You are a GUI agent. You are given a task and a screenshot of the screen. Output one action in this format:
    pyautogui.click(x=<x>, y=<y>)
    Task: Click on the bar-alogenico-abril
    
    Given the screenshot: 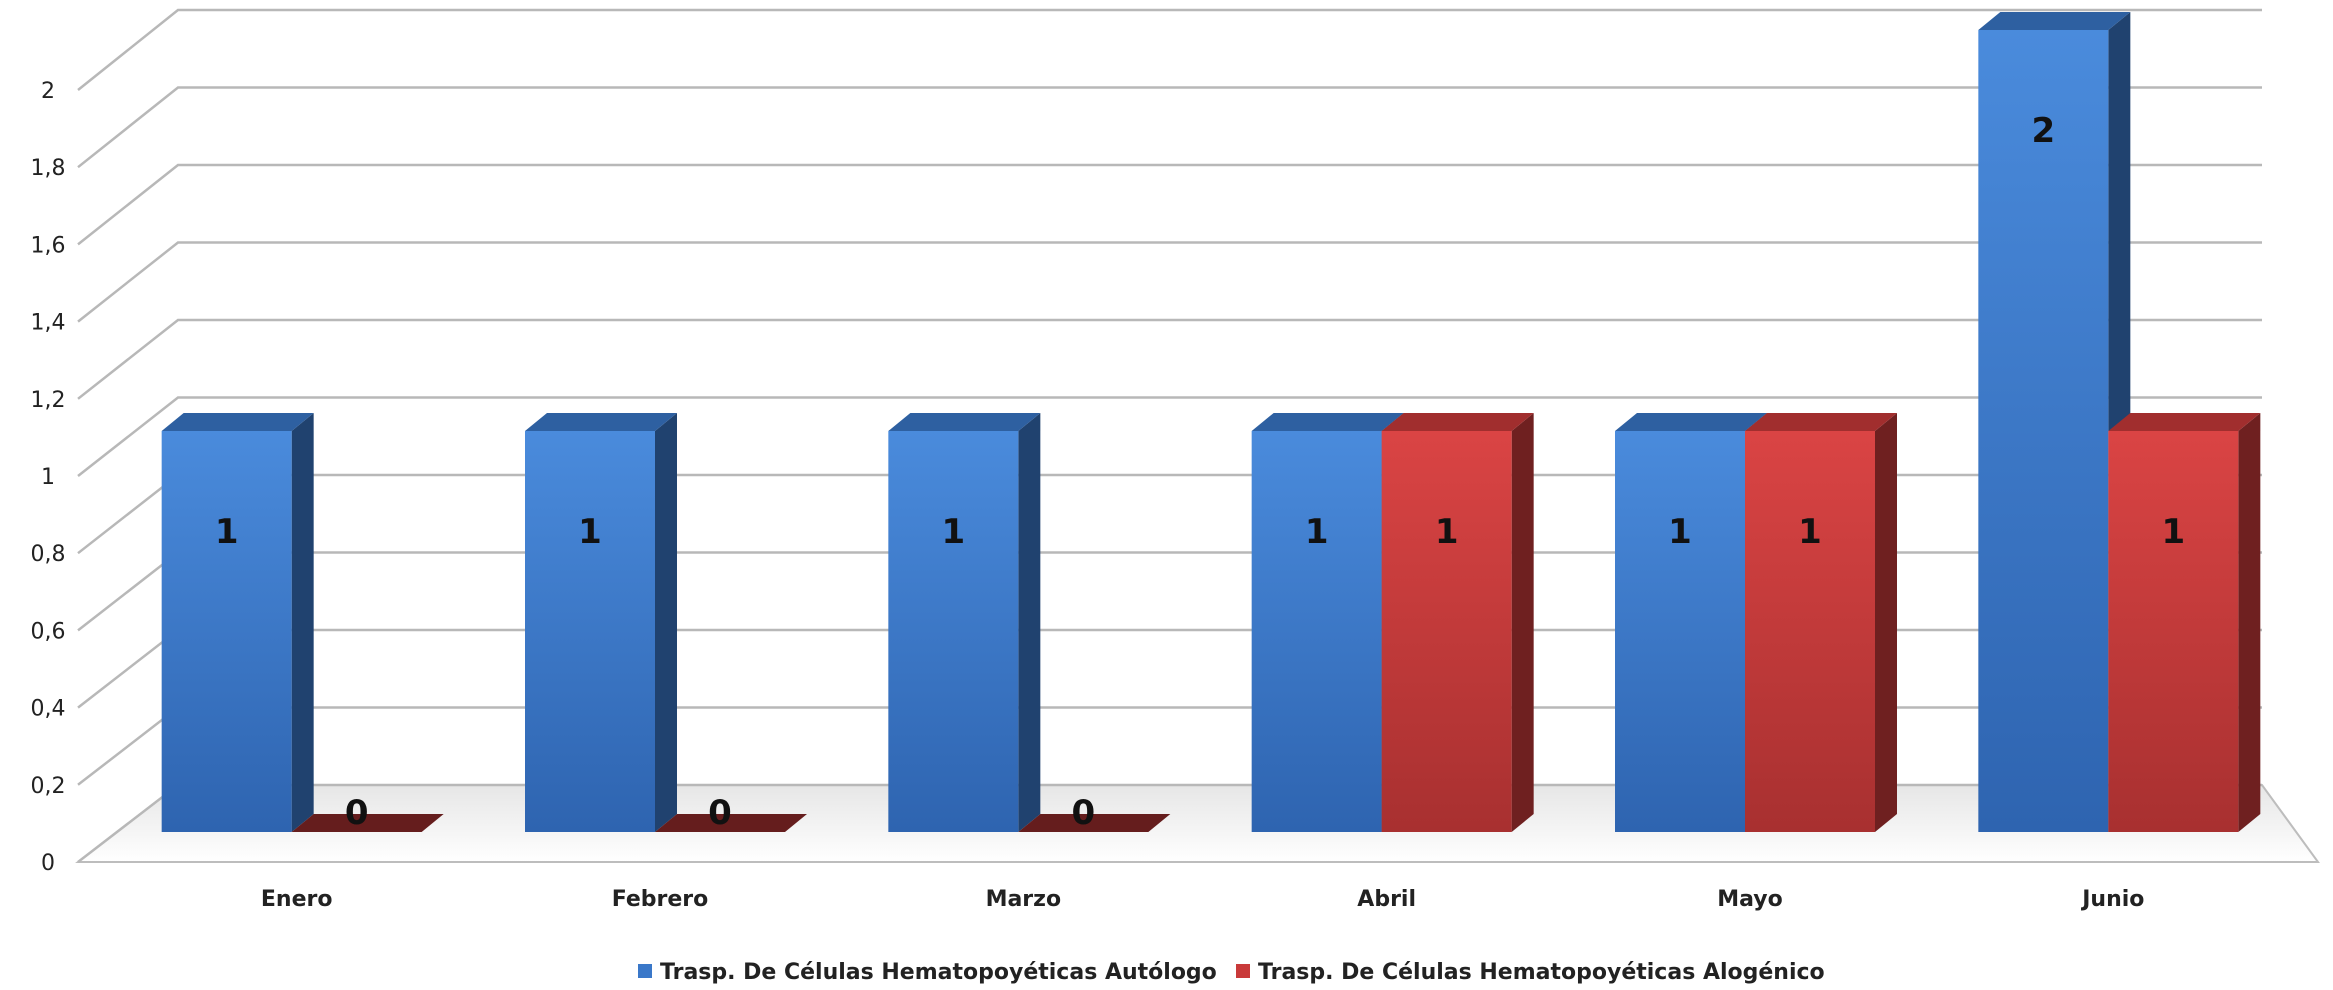 What is the action you would take?
    pyautogui.click(x=1457, y=622)
    